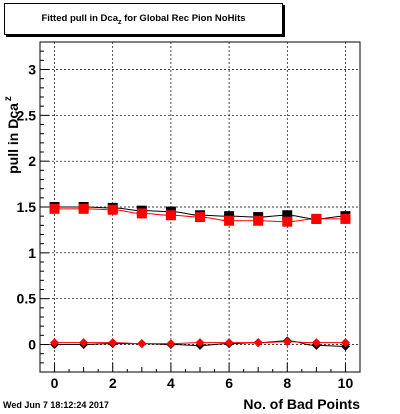 The height and width of the screenshot is (414, 400). I want to click on y-tick-label: 3, so click(32, 70).